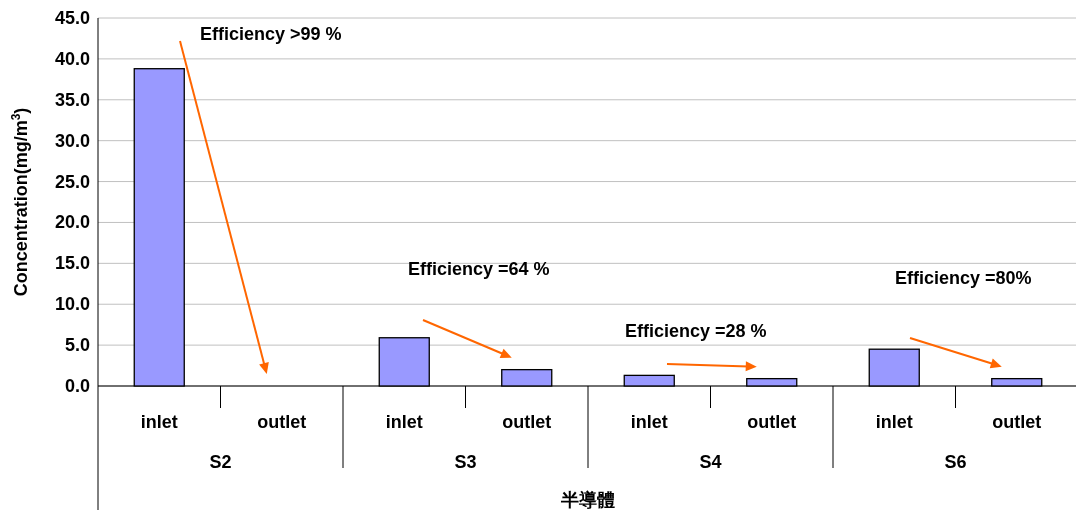 This screenshot has height=514, width=1076. Describe the element at coordinates (72, 181) in the screenshot. I see `y-tick-label: 25.0` at that location.